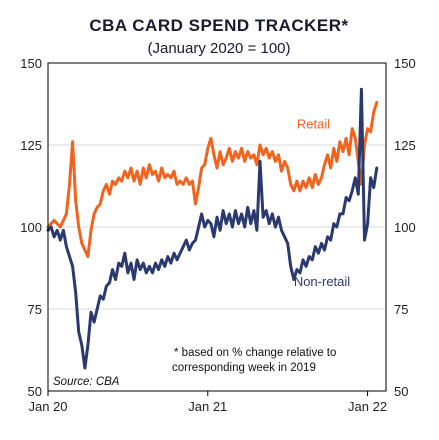 The image size is (439, 440). Describe the element at coordinates (367, 406) in the screenshot. I see `x-tick-label: Jan 22` at that location.